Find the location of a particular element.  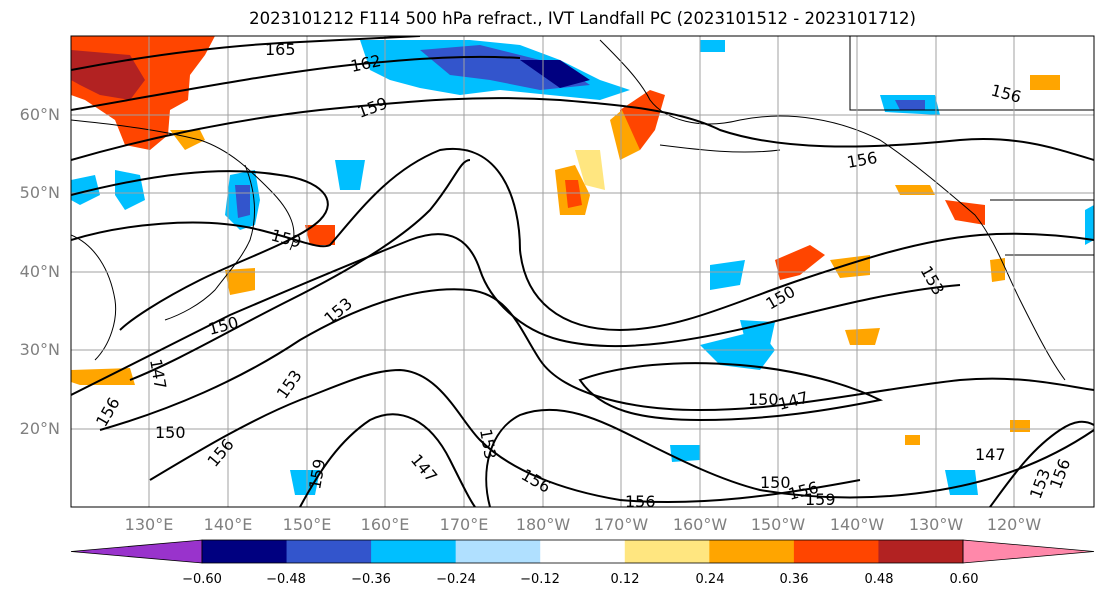

longitude-label: 160°W is located at coordinates (700, 524).